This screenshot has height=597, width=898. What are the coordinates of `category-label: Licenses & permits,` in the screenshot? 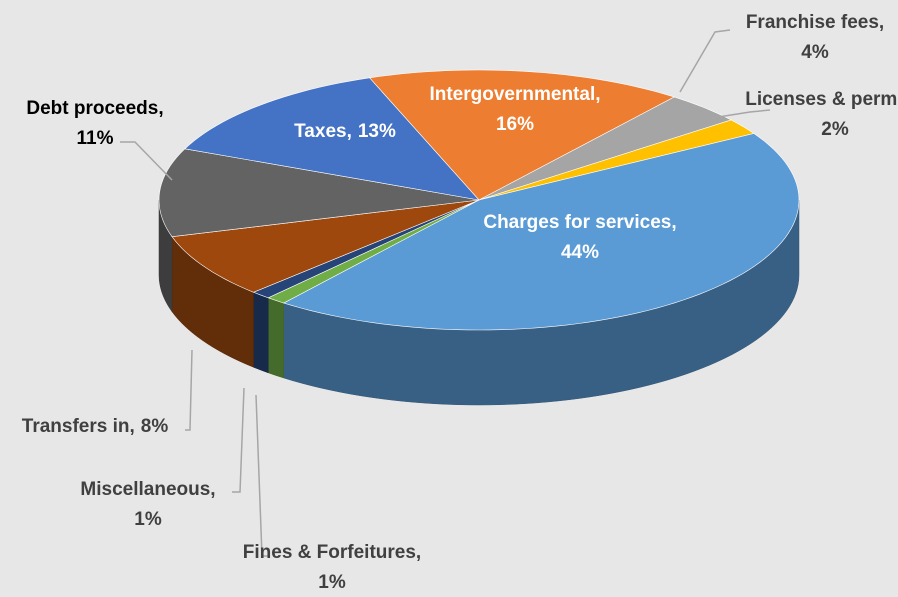 It's located at (821, 99).